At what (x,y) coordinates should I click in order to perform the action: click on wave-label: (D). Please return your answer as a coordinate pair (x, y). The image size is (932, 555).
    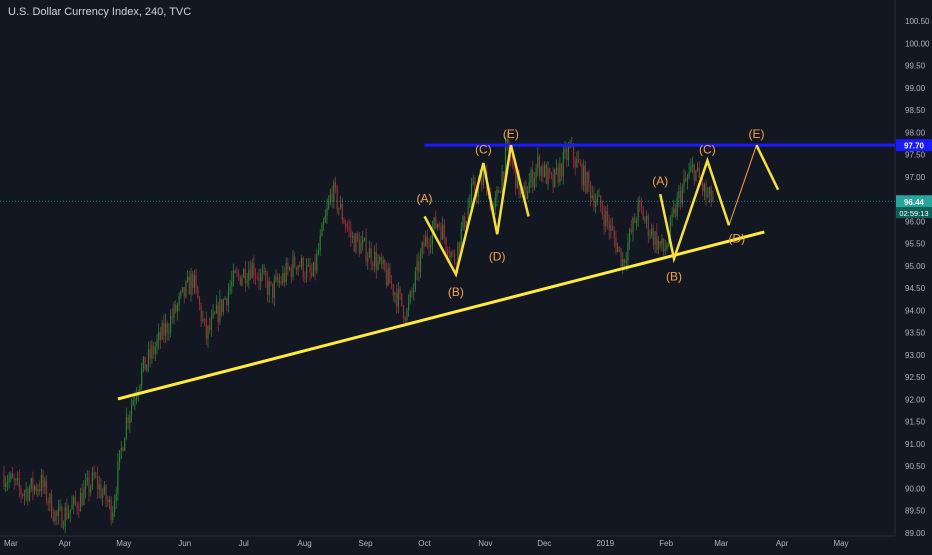
    Looking at the image, I should click on (737, 239).